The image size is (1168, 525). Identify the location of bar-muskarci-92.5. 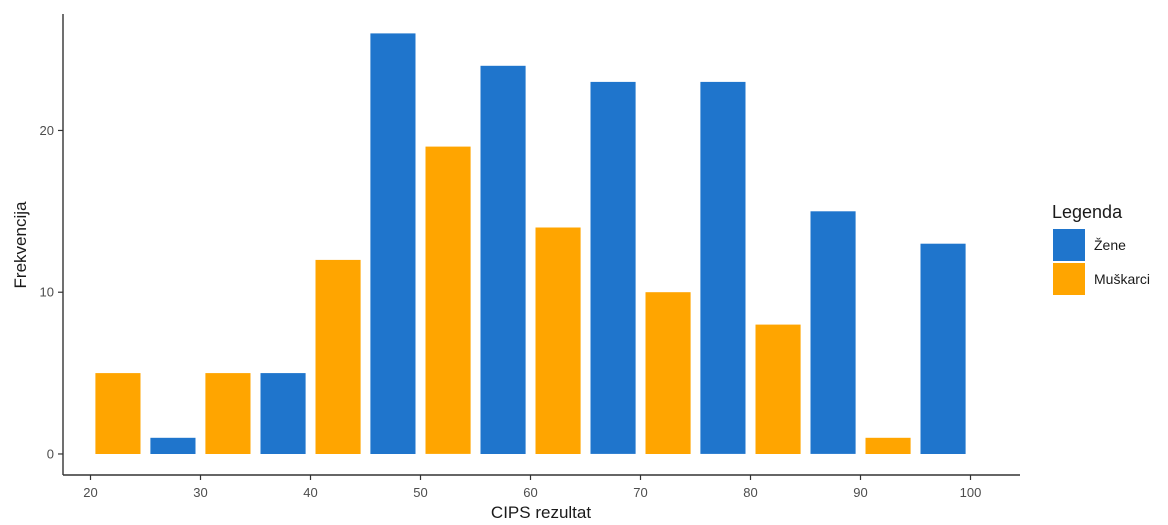
(888, 445).